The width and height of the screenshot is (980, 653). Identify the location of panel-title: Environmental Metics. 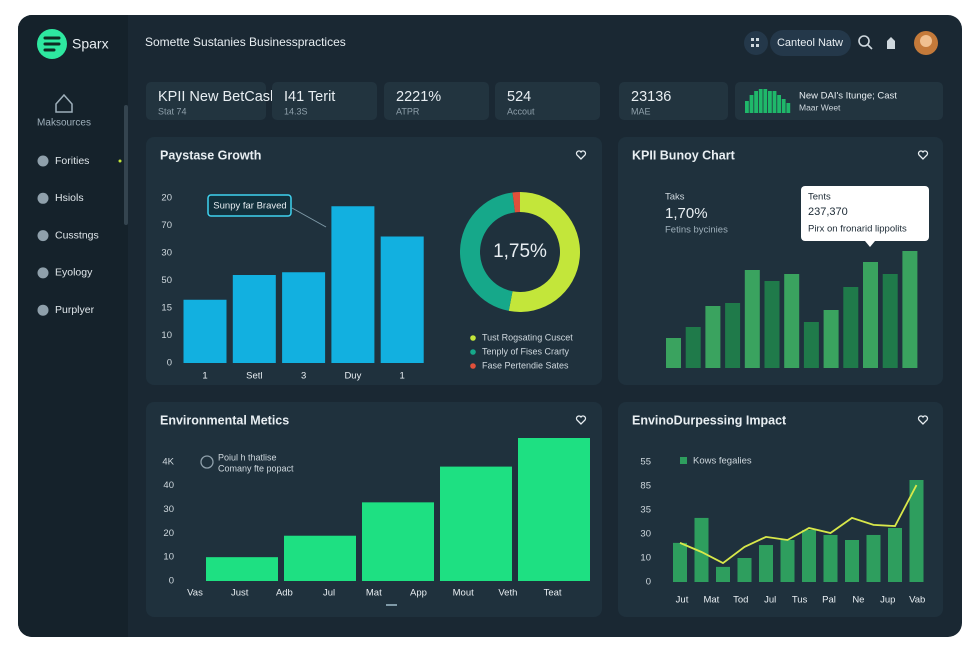
(224, 420).